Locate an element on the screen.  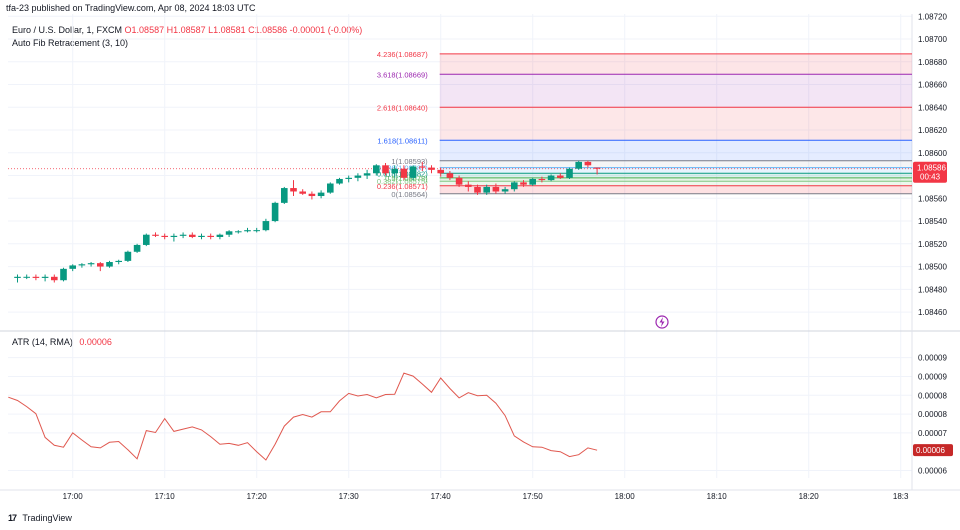
price-axis-label: 1.08540 is located at coordinates (932, 221).